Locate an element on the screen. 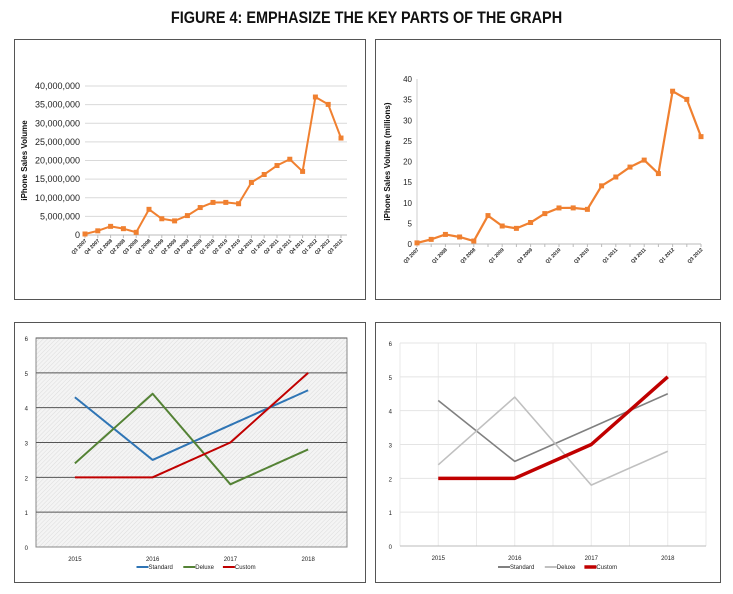 This screenshot has height=594, width=733. x-tick-label: Q3 2012 is located at coordinates (696, 256).